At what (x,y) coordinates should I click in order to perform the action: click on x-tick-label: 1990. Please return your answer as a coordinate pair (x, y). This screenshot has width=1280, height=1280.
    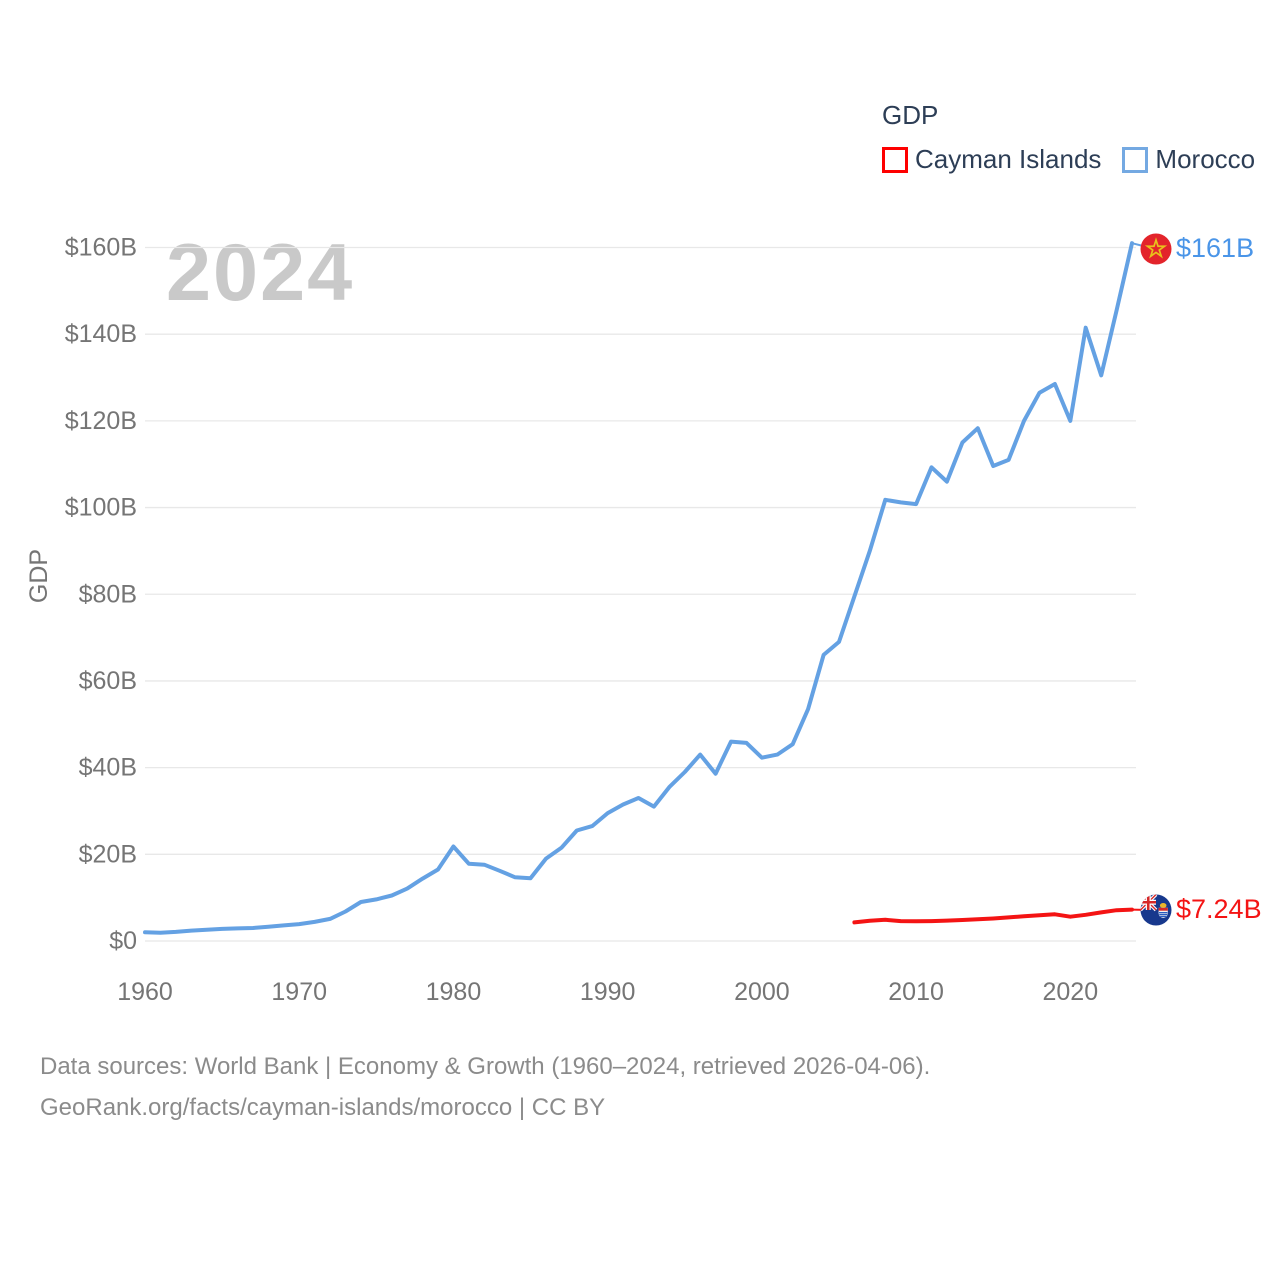
    Looking at the image, I should click on (608, 992).